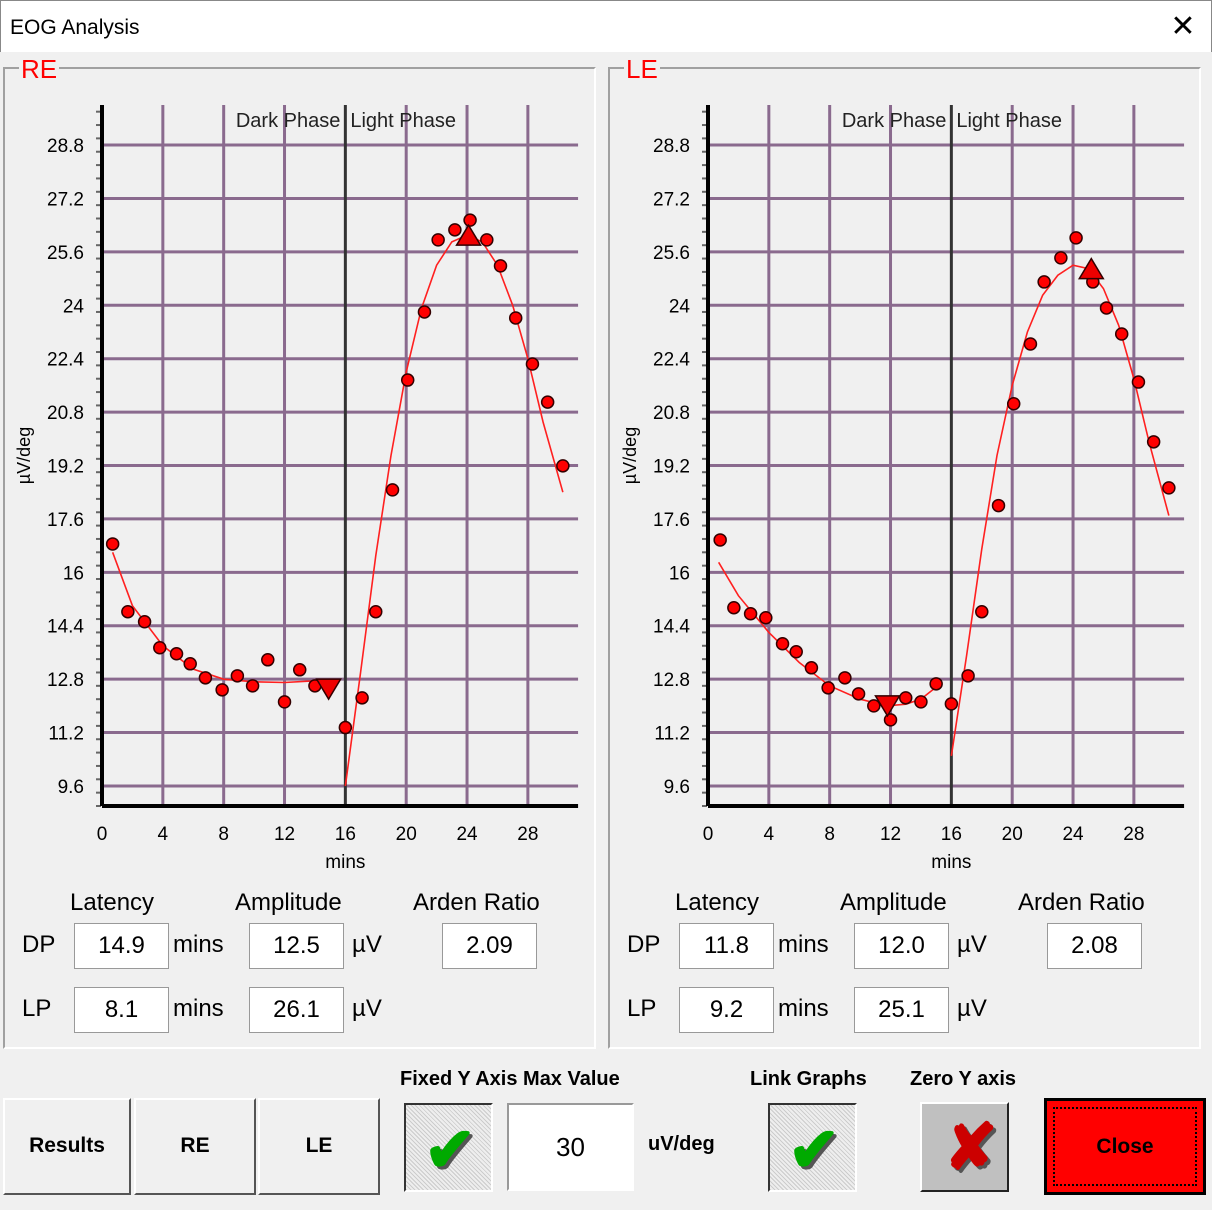 This screenshot has height=1210, width=1212. What do you see at coordinates (887, 706) in the screenshot?
I see `dp-marker` at bounding box center [887, 706].